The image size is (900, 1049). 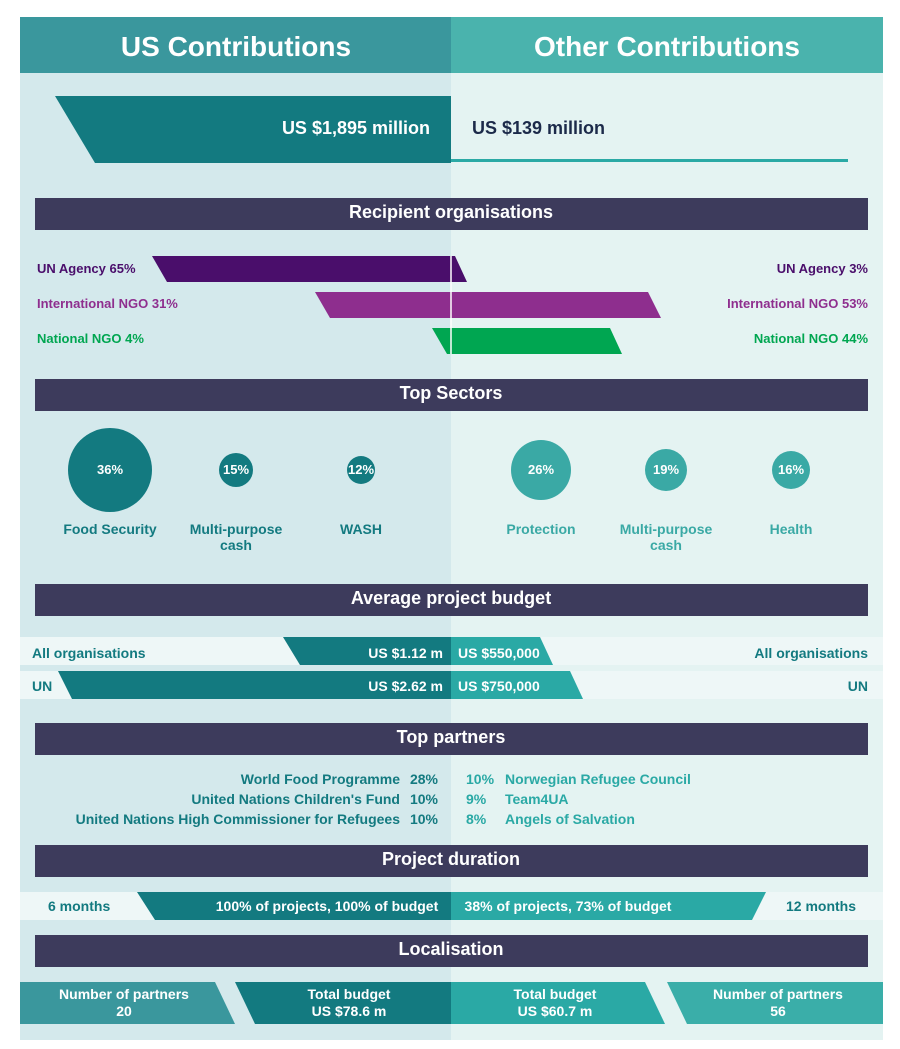 I want to click on duration-label: 12 months, so click(x=820, y=905).